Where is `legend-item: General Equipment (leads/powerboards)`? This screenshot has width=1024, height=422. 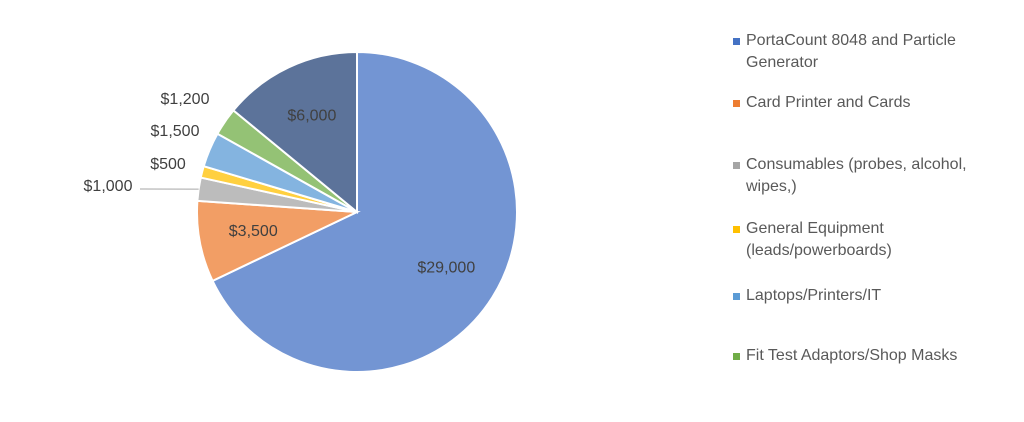
legend-item: General Equipment (leads/powerboards) is located at coordinates (873, 240).